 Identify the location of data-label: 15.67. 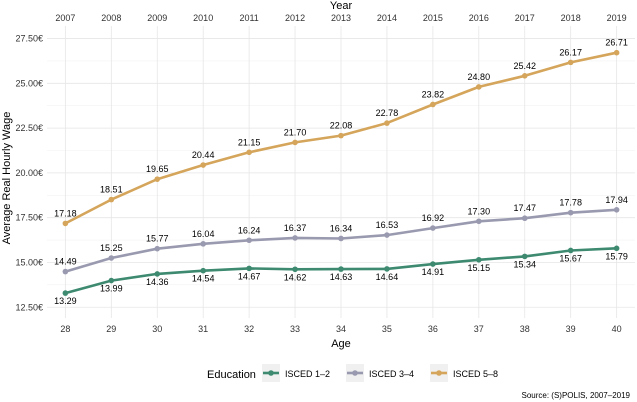
(570, 258).